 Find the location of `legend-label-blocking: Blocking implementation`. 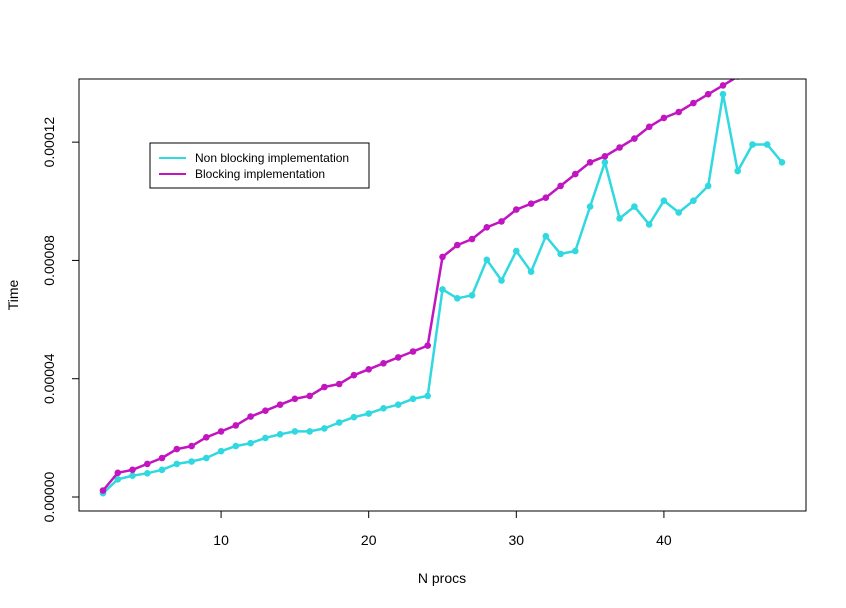

legend-label-blocking: Blocking implementation is located at coordinates (260, 174).